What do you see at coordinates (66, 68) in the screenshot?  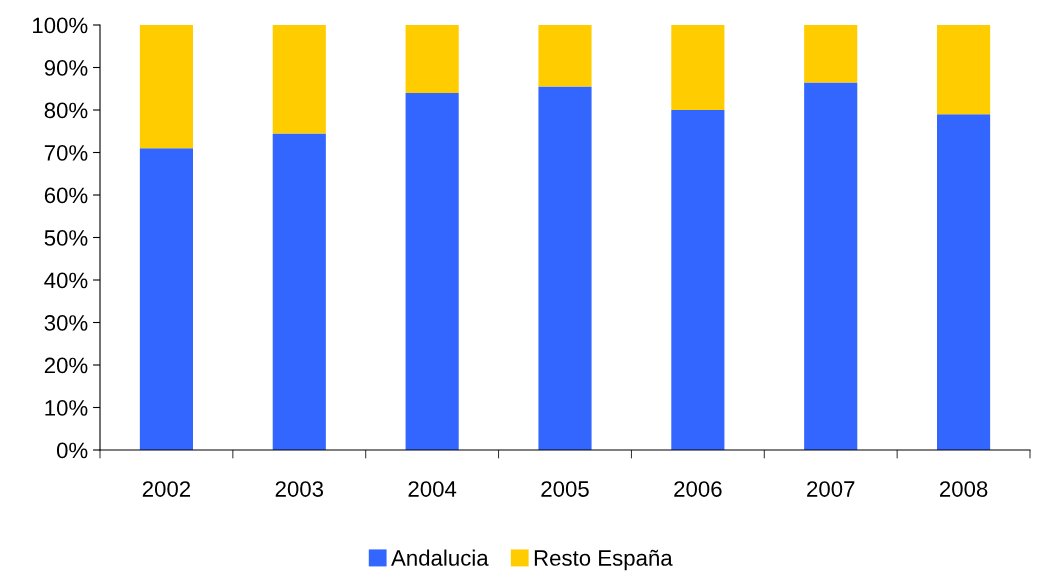 I see `y-tick-label: 90%` at bounding box center [66, 68].